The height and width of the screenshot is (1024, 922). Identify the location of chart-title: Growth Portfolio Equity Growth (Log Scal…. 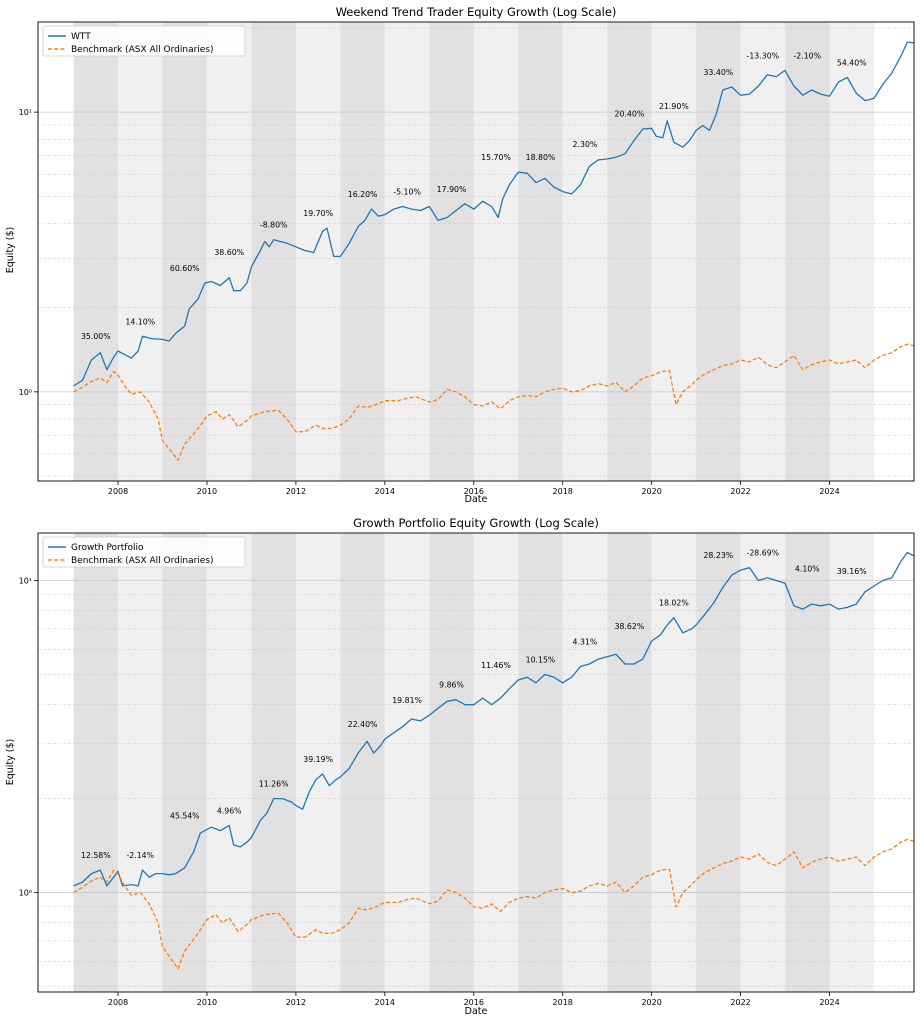
(476, 523).